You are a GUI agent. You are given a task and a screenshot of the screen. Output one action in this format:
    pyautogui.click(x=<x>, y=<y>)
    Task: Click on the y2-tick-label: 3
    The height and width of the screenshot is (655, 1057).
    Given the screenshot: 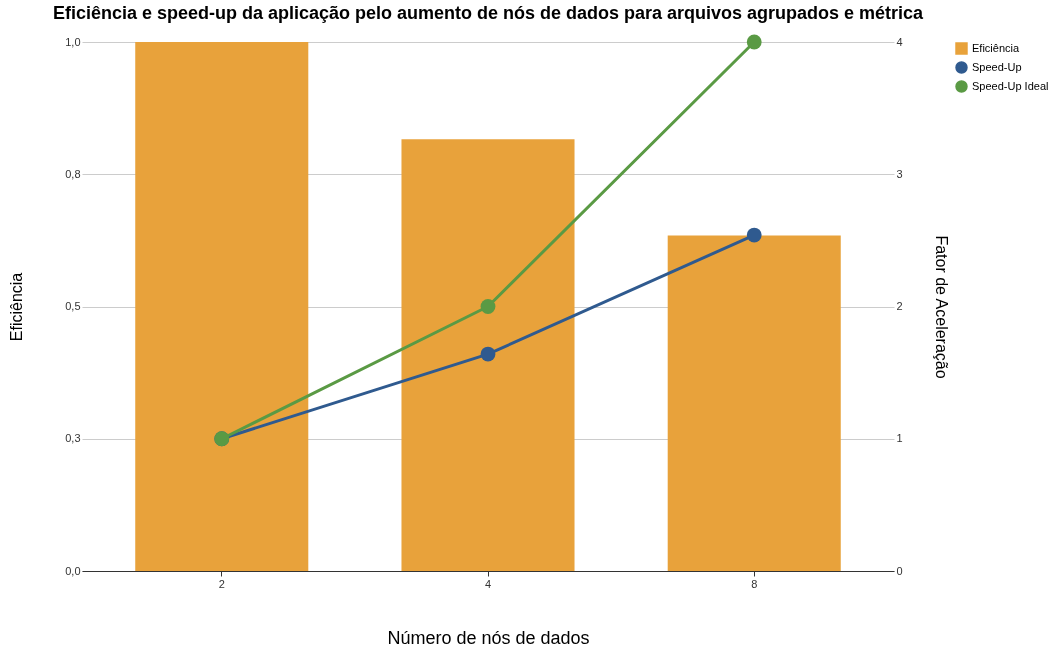 What is the action you would take?
    pyautogui.click(x=899, y=173)
    